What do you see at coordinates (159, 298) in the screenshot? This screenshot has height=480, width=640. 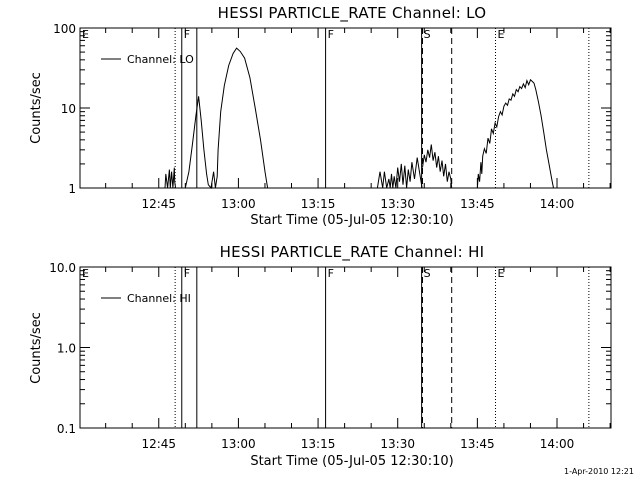 I see `legend-entry: Channel: HI` at bounding box center [159, 298].